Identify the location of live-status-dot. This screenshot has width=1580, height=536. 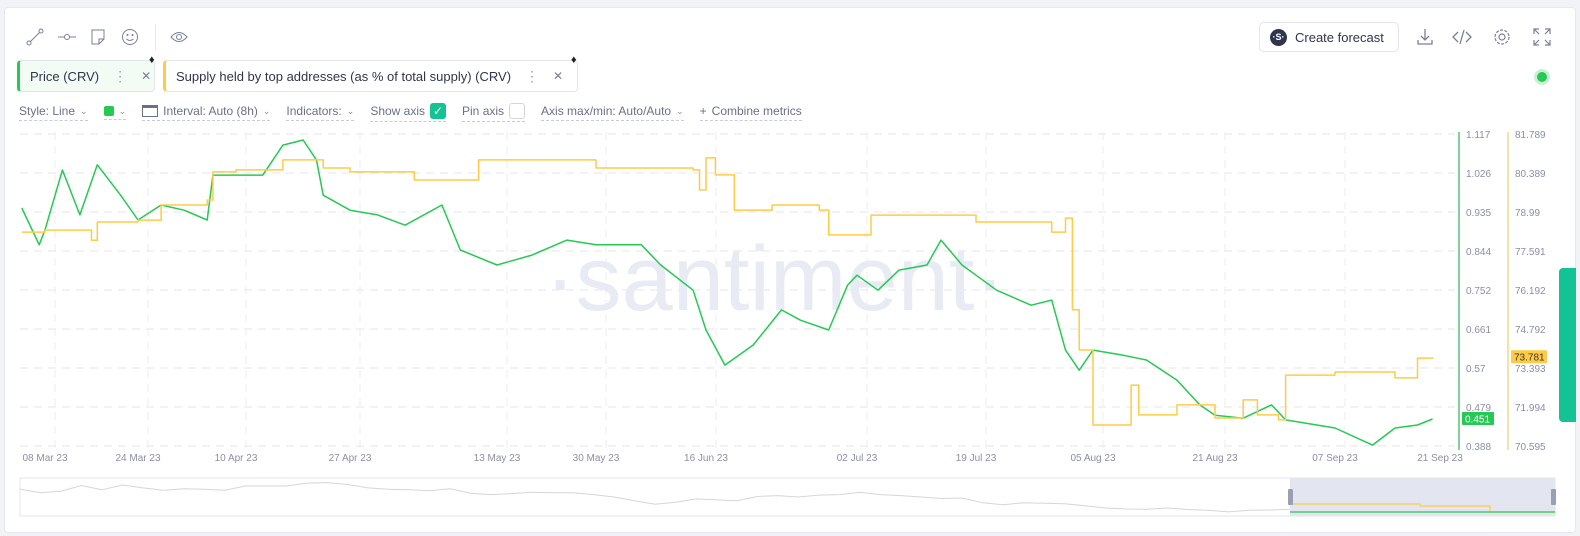
(1542, 77).